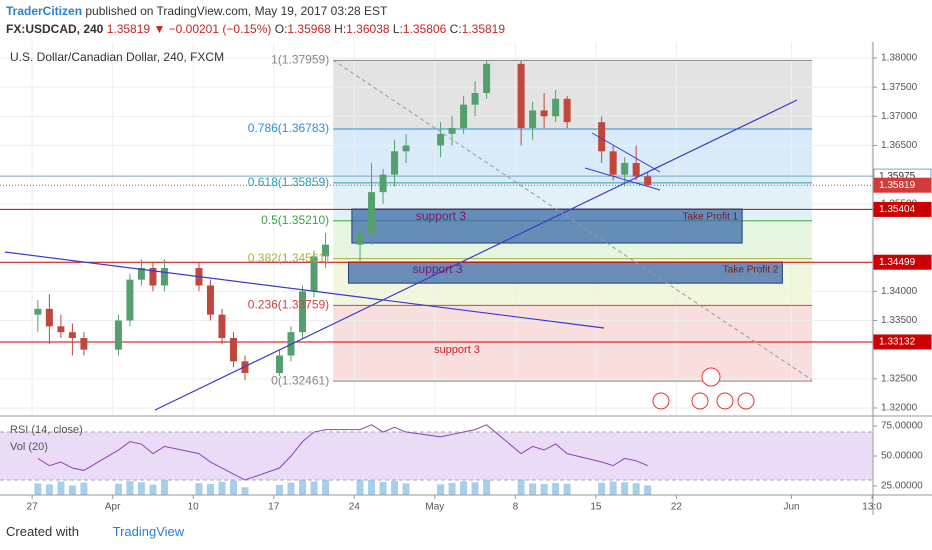 The width and height of the screenshot is (932, 550). Describe the element at coordinates (516, 507) in the screenshot. I see `x-tick-label: 8` at that location.